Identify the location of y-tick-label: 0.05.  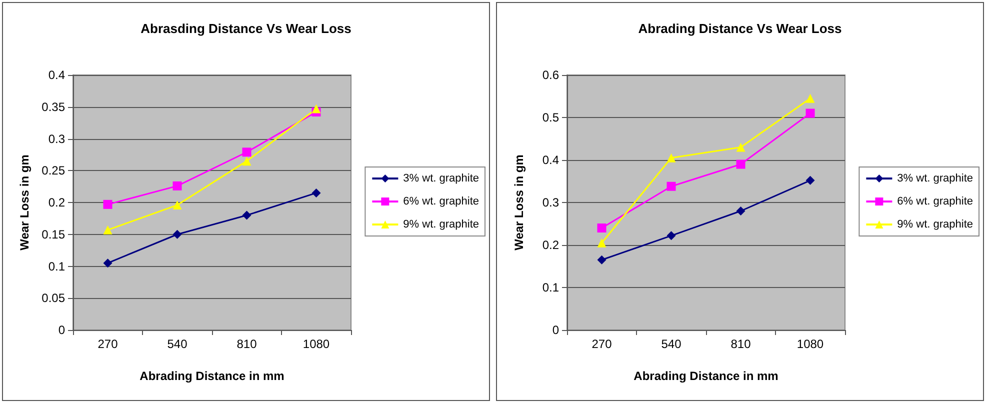
(54, 298).